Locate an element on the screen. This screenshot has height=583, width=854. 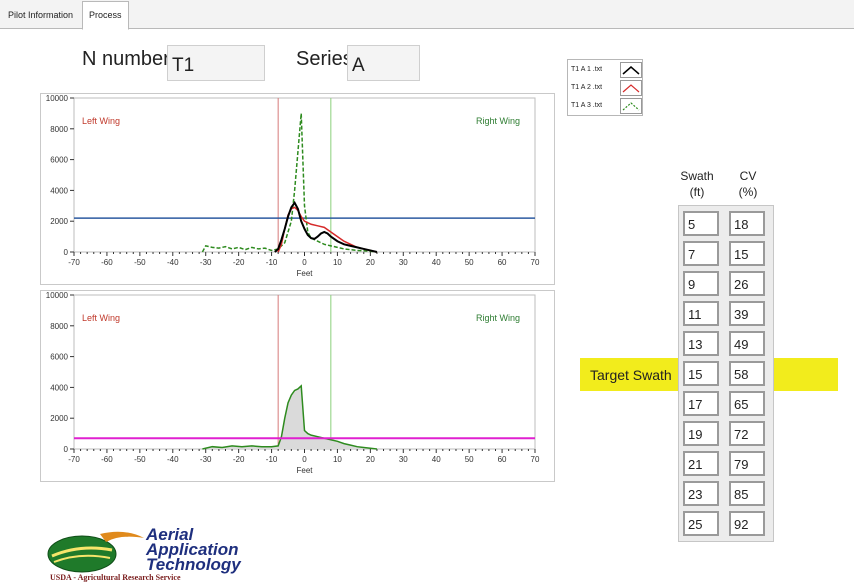
plot-area is located at coordinates (304, 175).